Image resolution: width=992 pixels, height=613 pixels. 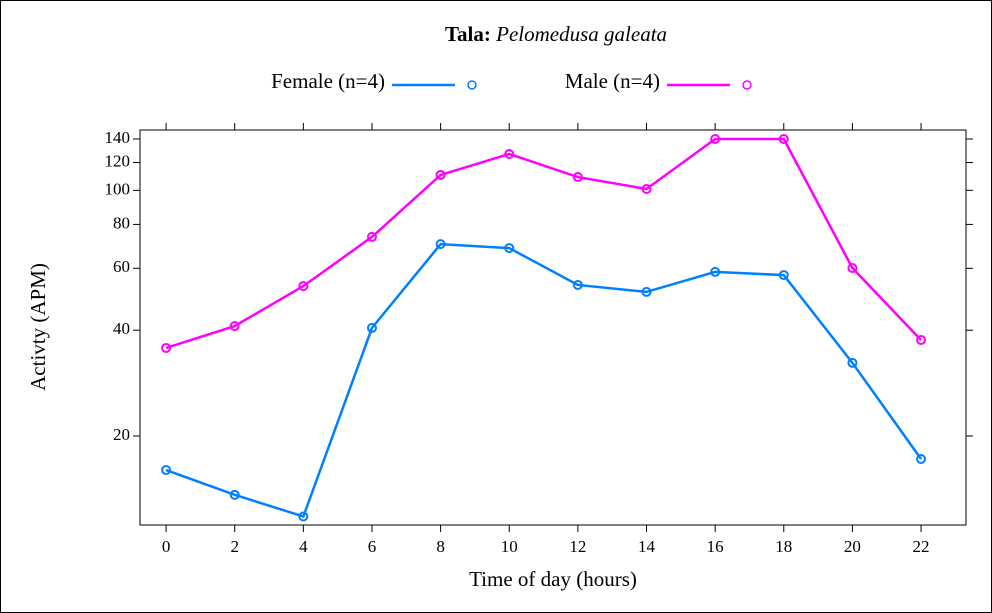 I want to click on x-axis-label: Time of day (hours), so click(x=553, y=579).